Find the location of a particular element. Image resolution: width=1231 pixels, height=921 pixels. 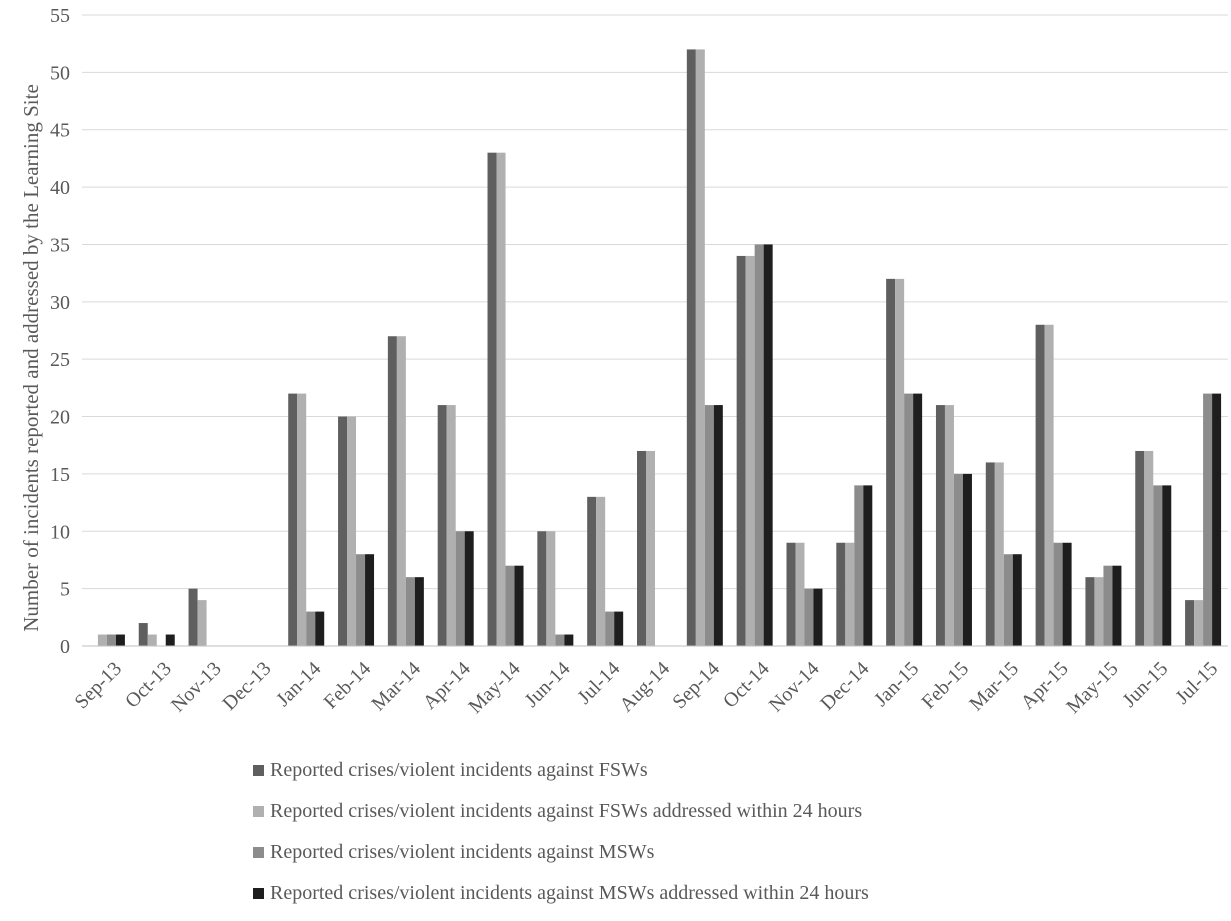

y-tick-label: 45 is located at coordinates (60, 131).